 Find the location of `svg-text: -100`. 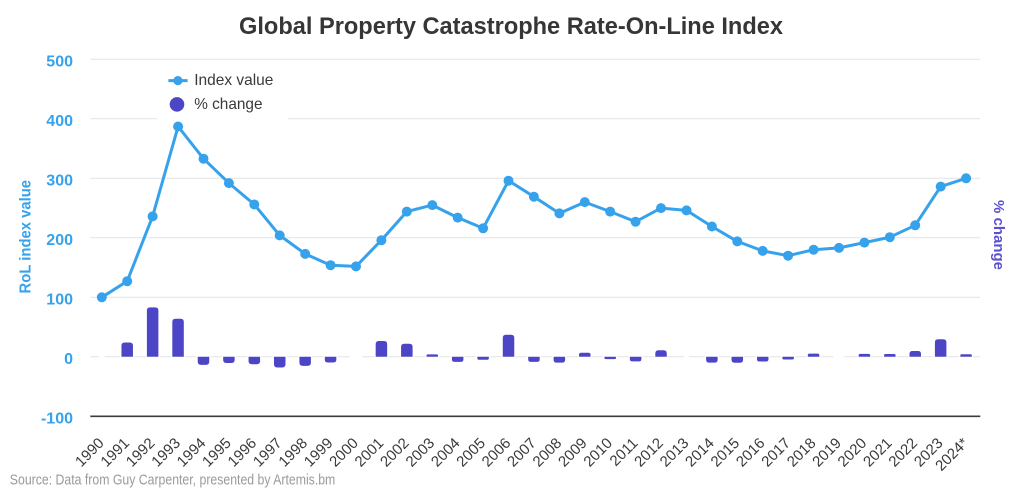

svg-text: -100 is located at coordinates (57, 419).